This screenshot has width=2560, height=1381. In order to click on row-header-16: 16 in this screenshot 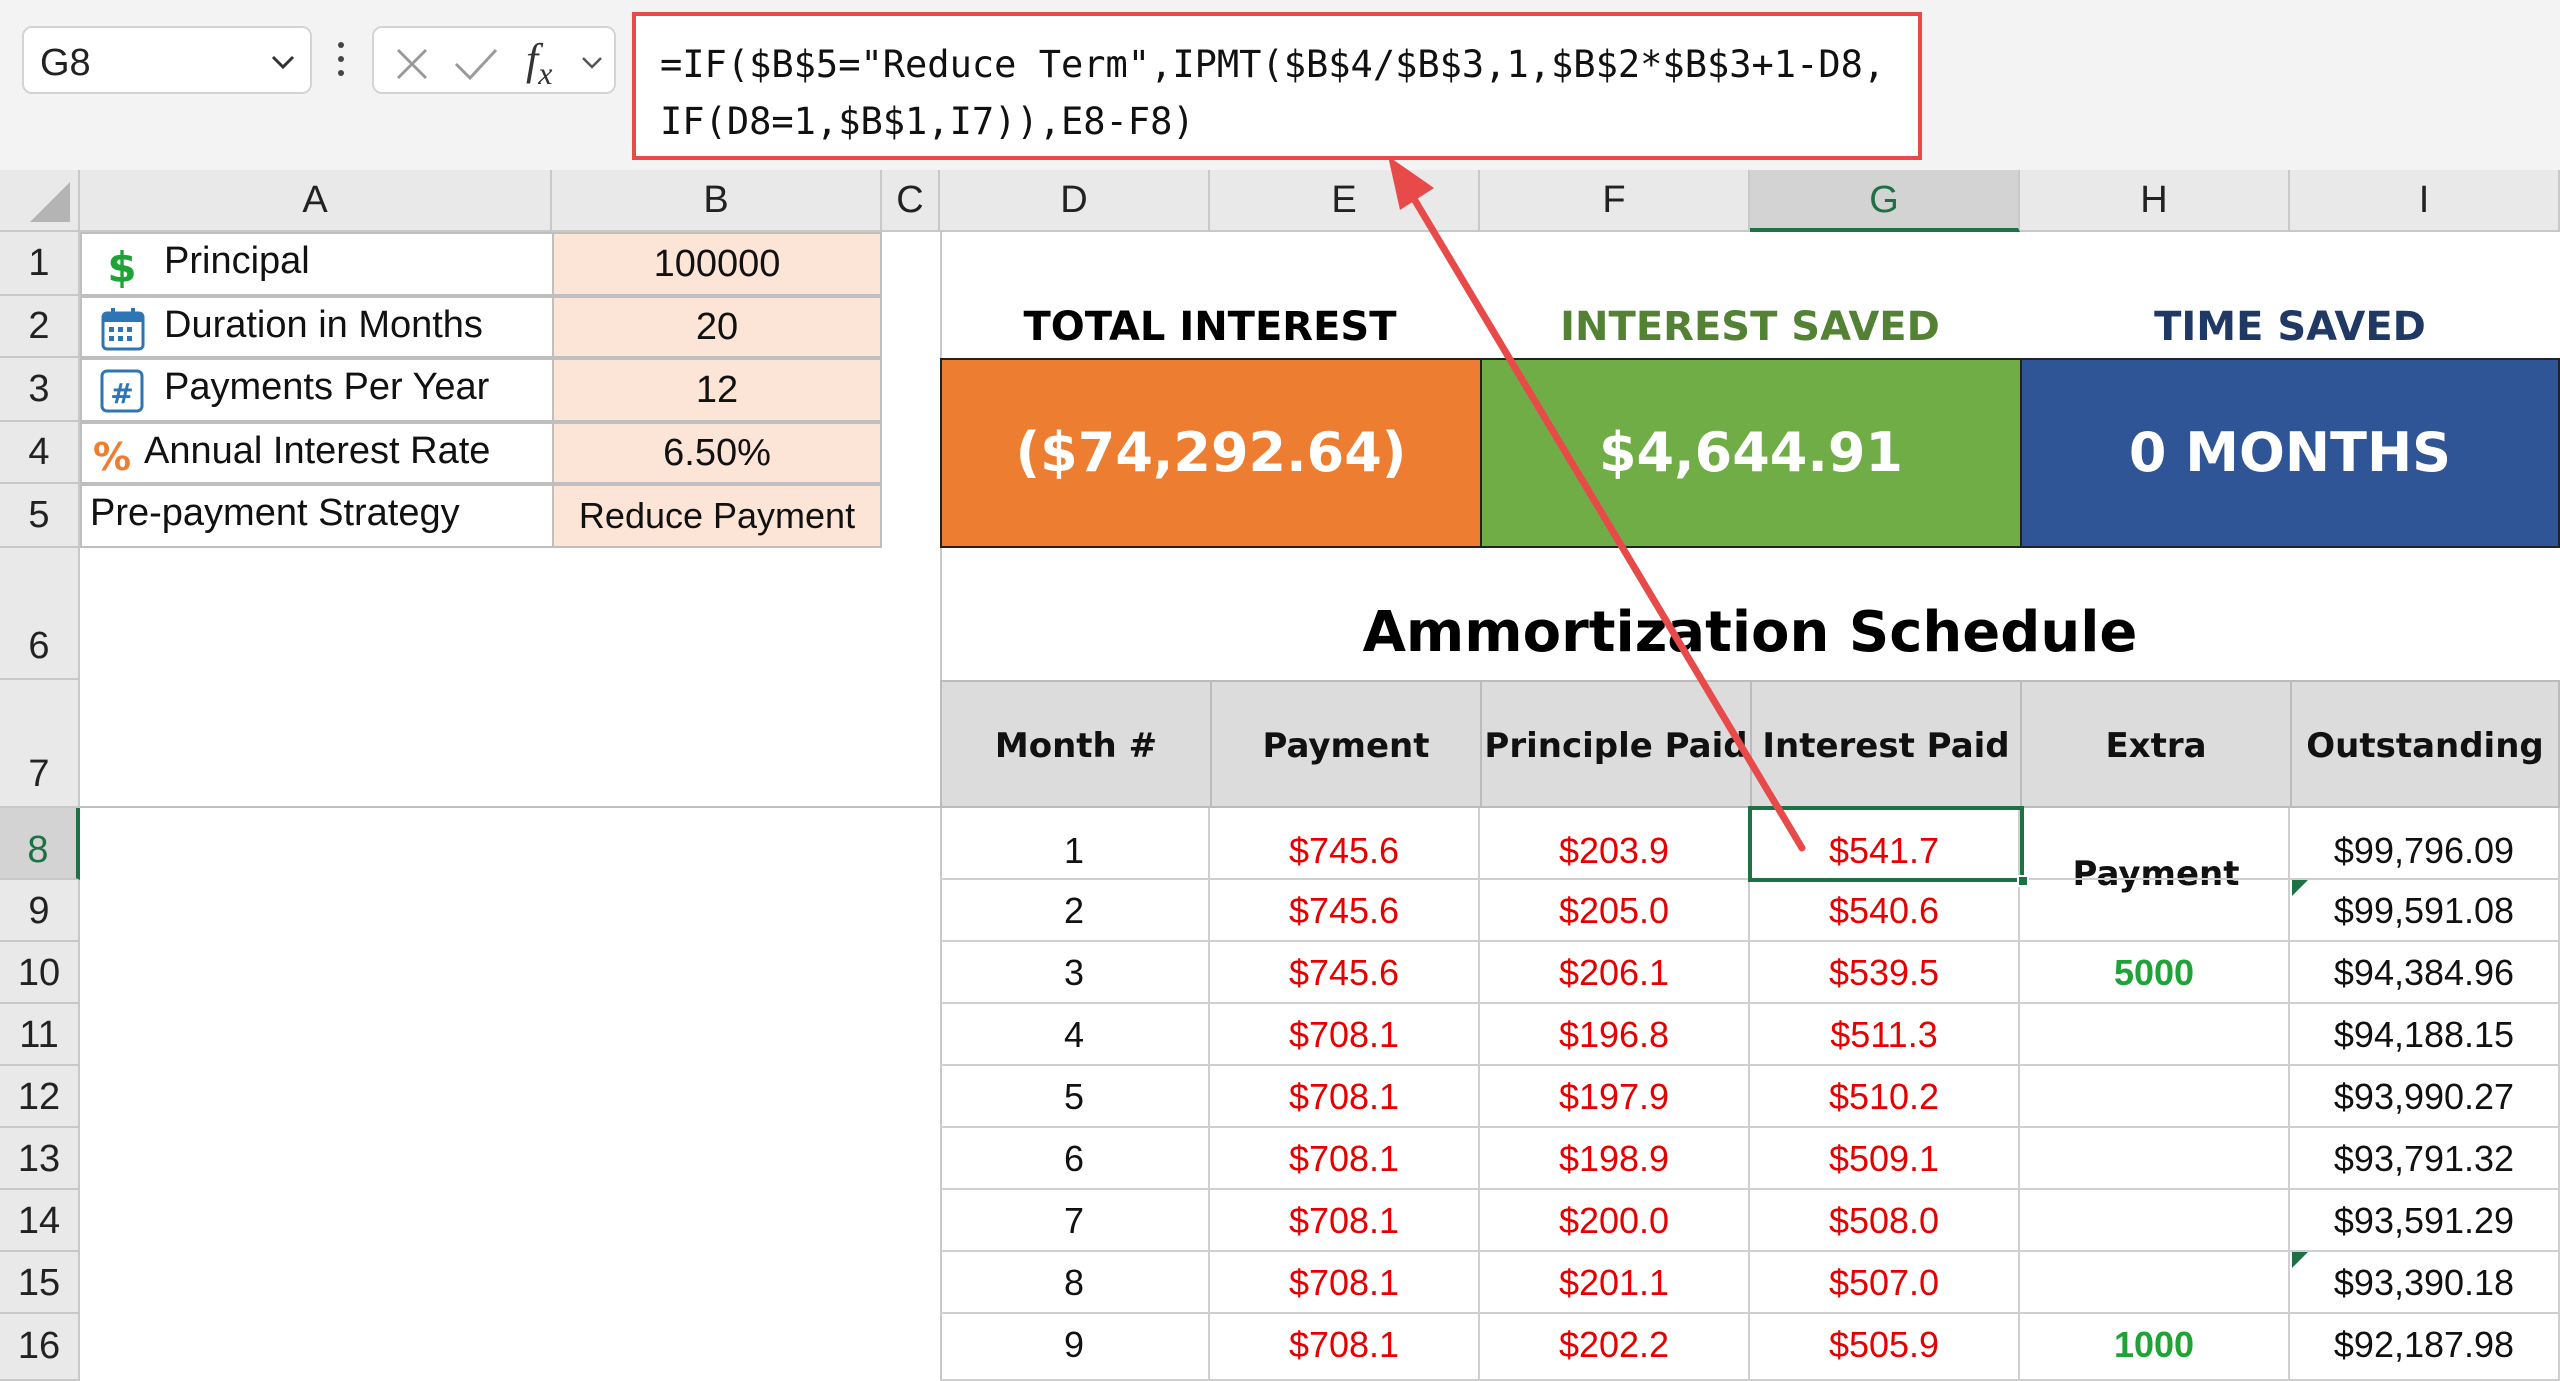, I will do `click(40, 1347)`.